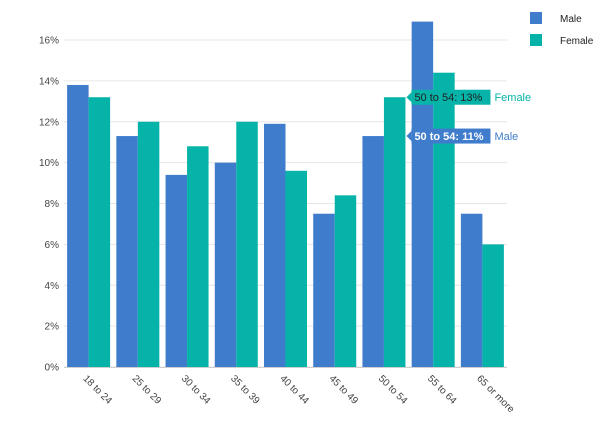  Describe the element at coordinates (49, 41) in the screenshot. I see `y-tick-label: 16%` at that location.